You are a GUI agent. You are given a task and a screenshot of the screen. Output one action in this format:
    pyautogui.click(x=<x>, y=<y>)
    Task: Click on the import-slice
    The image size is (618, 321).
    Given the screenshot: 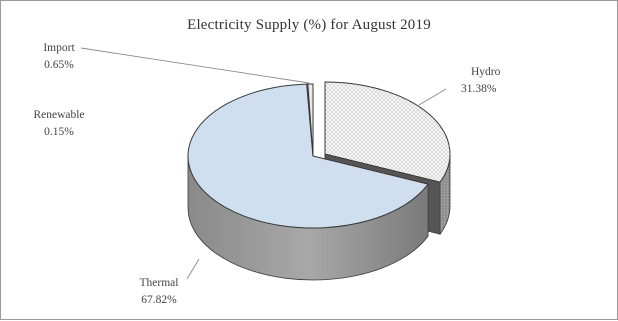 What is the action you would take?
    pyautogui.click(x=310, y=120)
    